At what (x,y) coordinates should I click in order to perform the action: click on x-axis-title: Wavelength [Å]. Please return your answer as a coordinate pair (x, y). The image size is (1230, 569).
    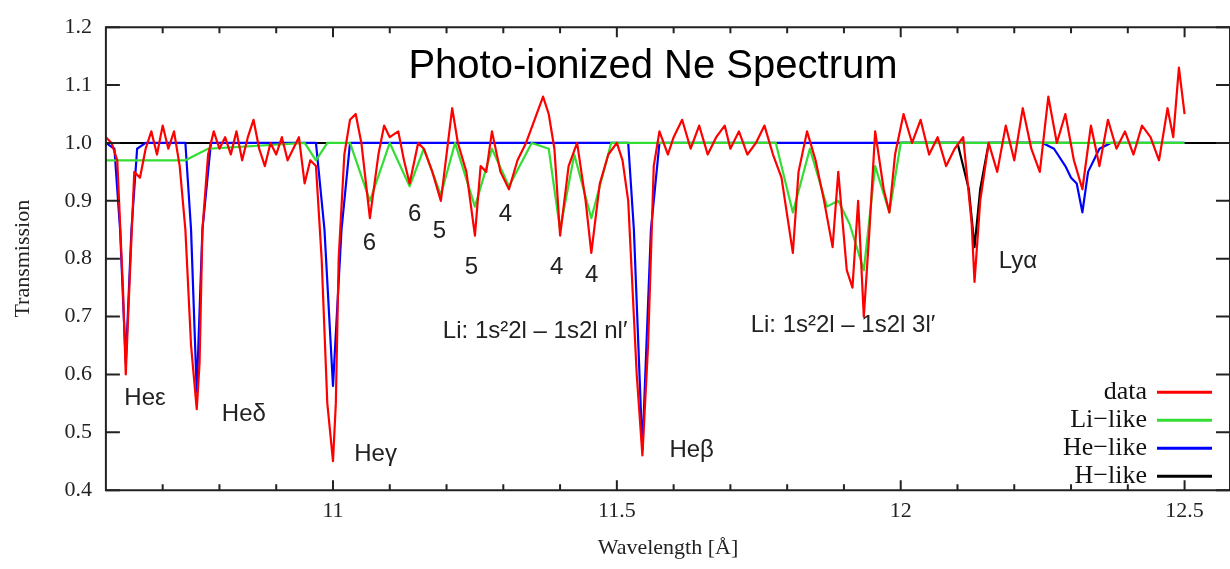
    Looking at the image, I should click on (668, 546).